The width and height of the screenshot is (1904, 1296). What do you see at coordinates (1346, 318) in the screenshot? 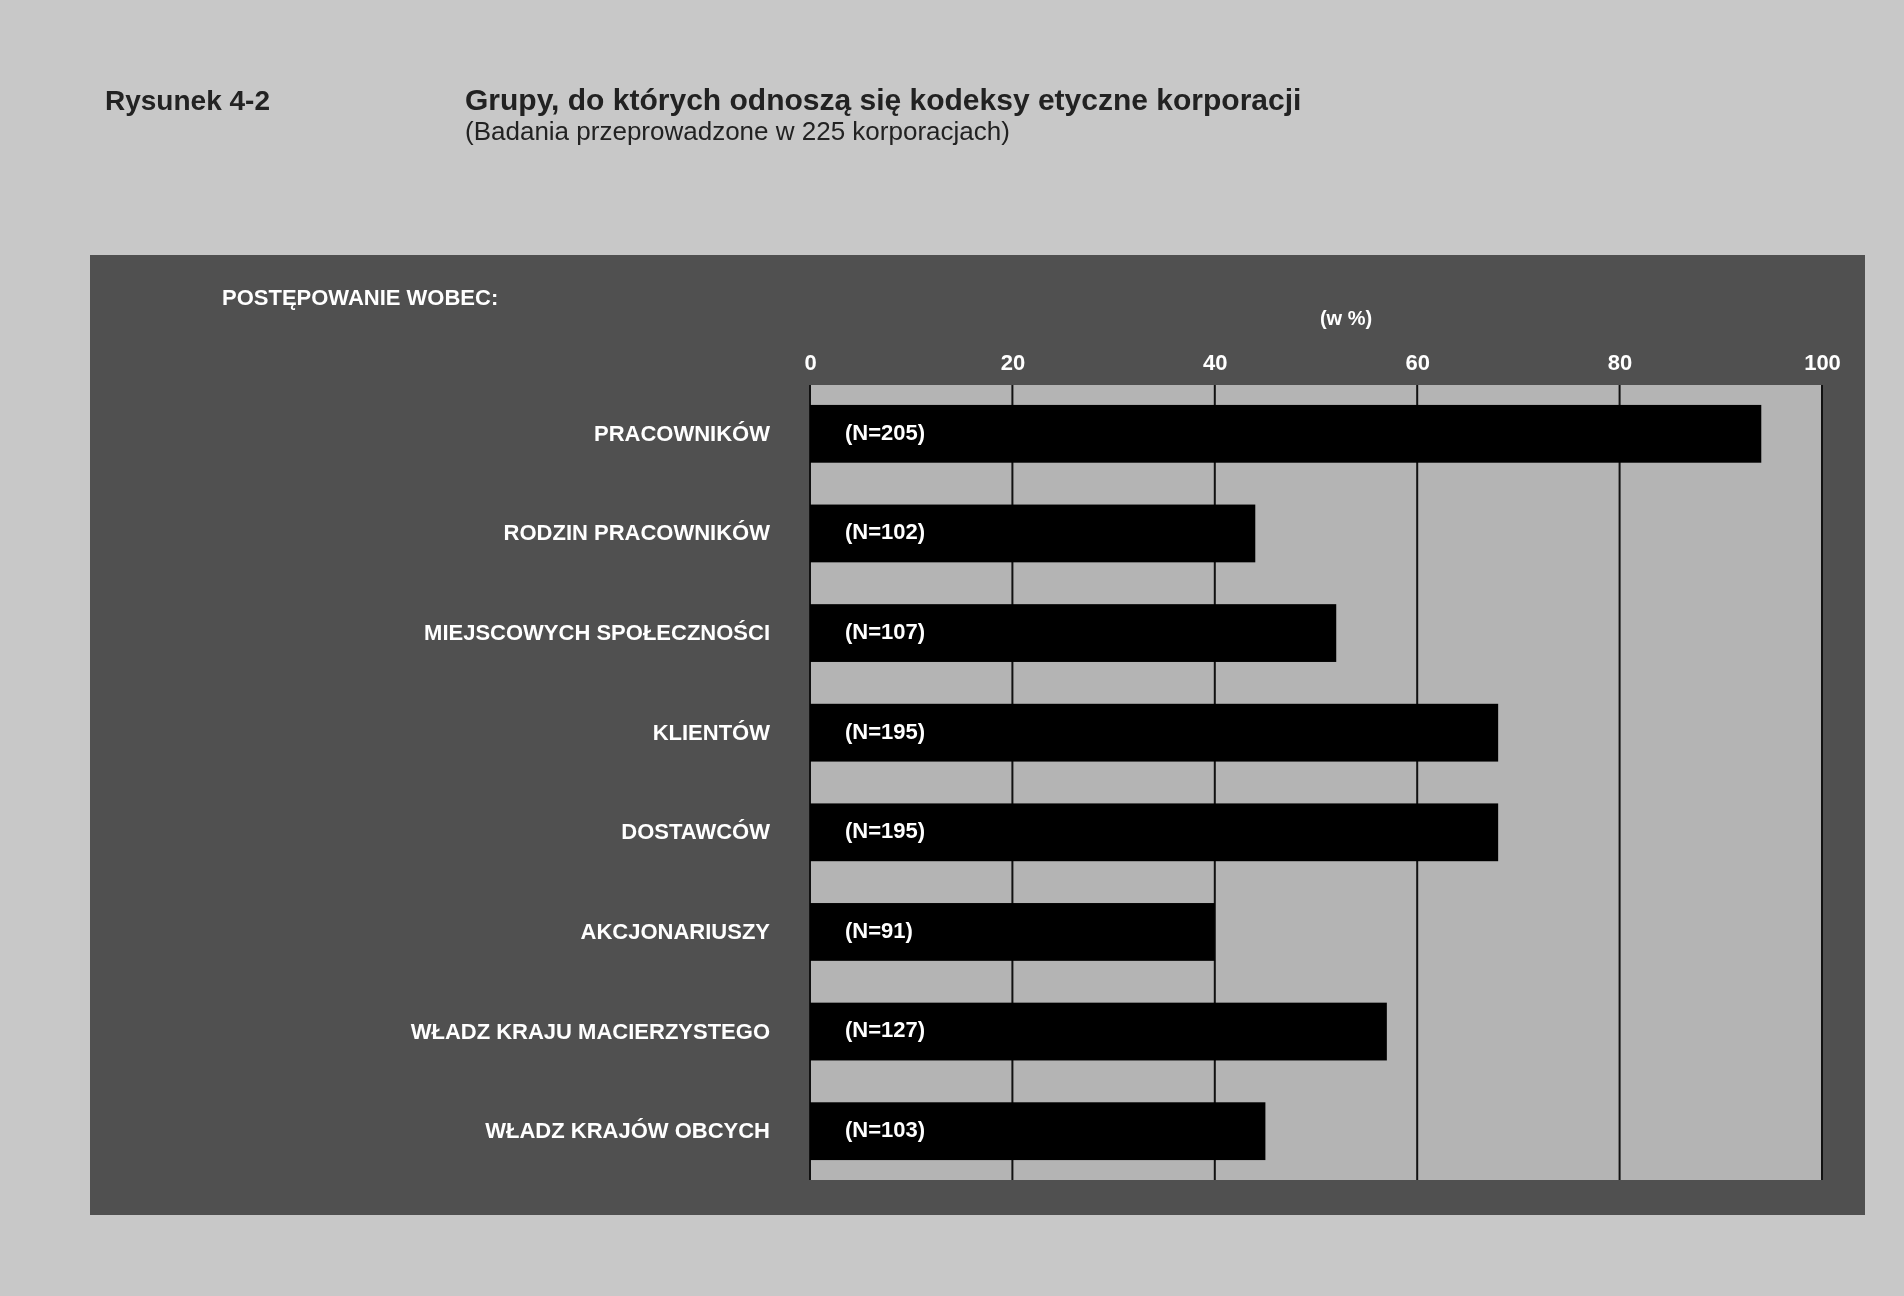
I see `x-axis-title: (w %)` at bounding box center [1346, 318].